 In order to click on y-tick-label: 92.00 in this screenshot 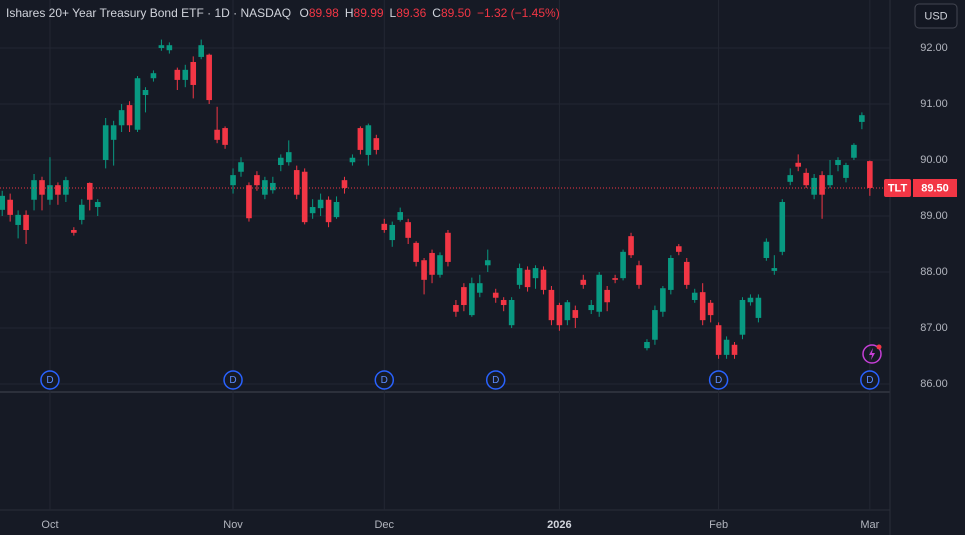, I will do `click(934, 48)`.